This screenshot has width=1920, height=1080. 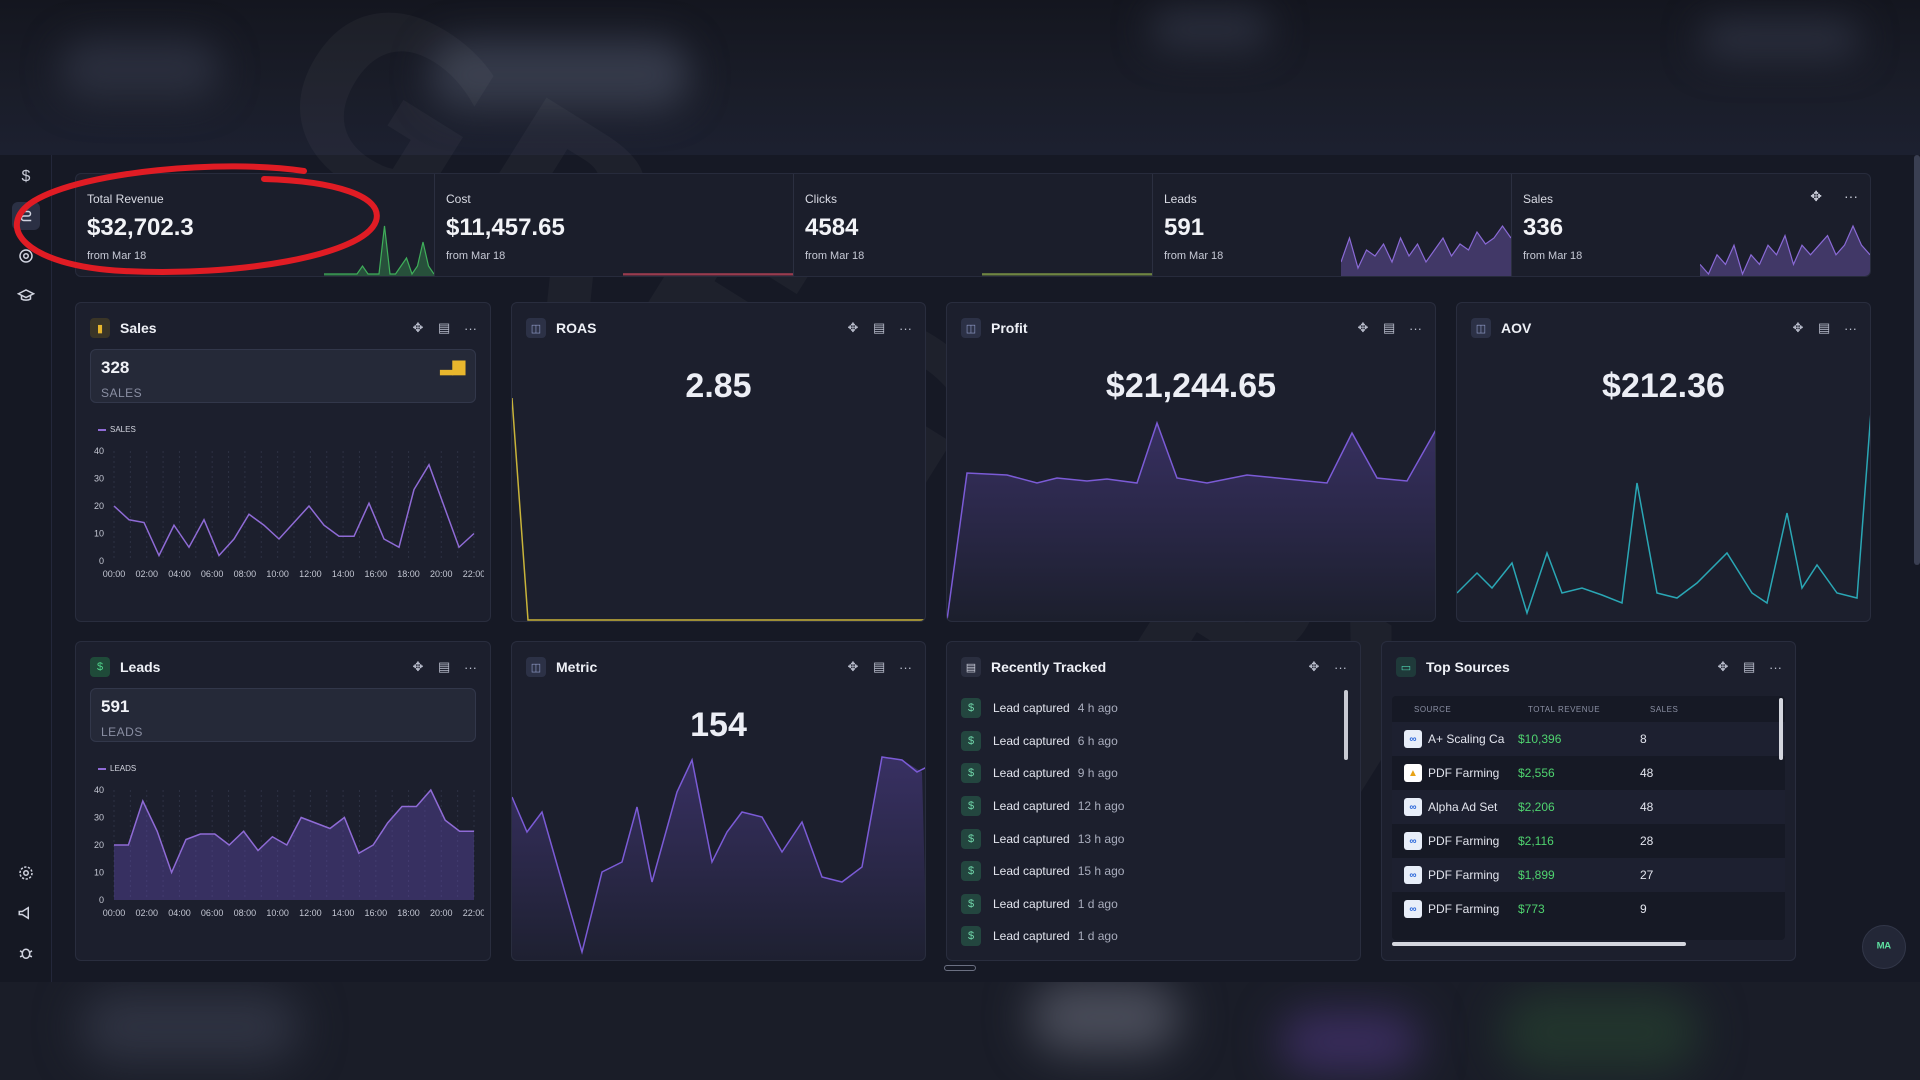 I want to click on table-row: ∞ PDF Farming $2,116 28, so click(x=1588, y=841).